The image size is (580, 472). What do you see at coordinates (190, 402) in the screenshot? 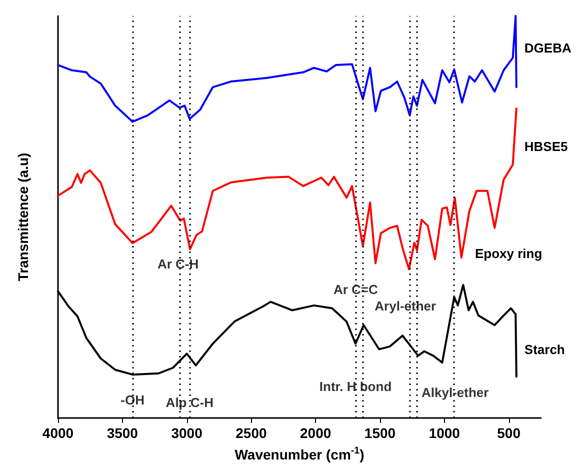
I see `annotation: Alp C-H` at bounding box center [190, 402].